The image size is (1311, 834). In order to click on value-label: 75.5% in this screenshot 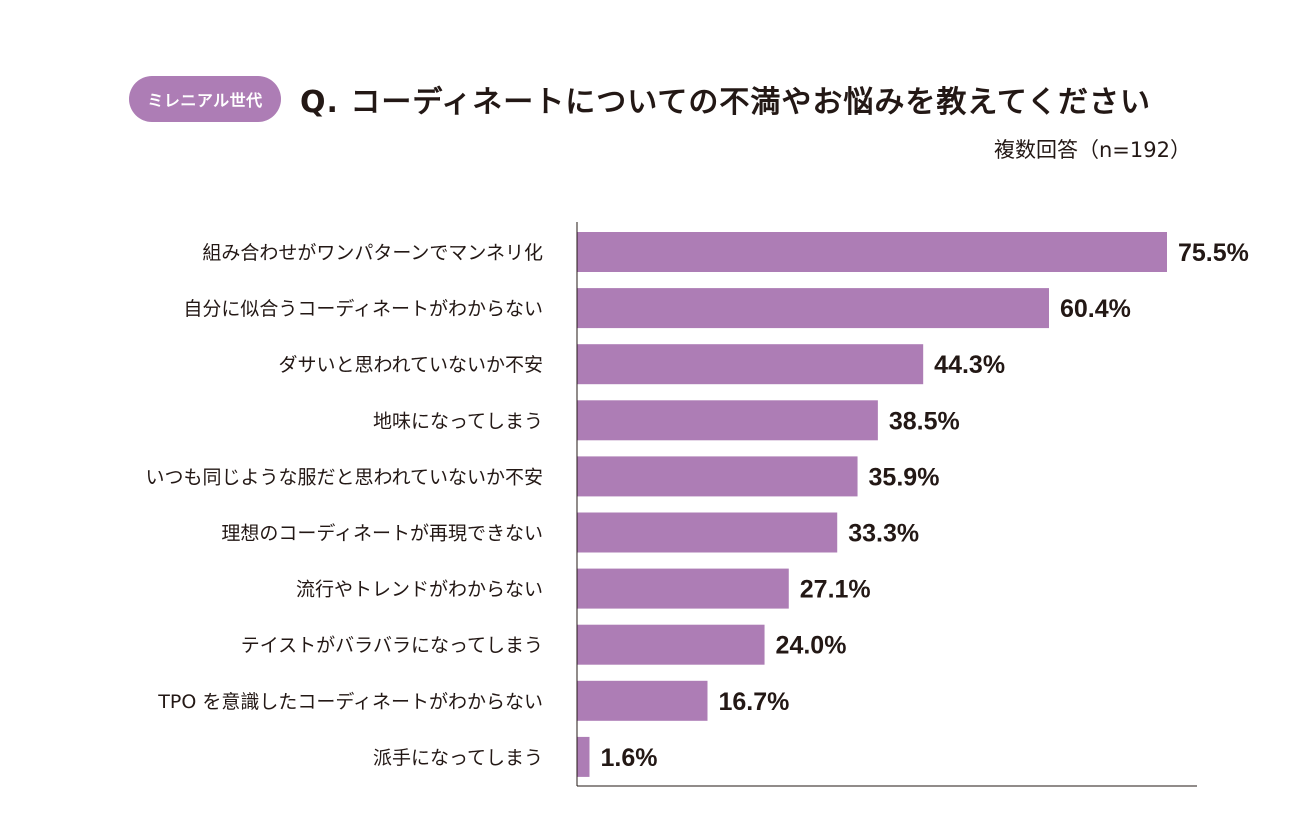, I will do `click(1213, 253)`.